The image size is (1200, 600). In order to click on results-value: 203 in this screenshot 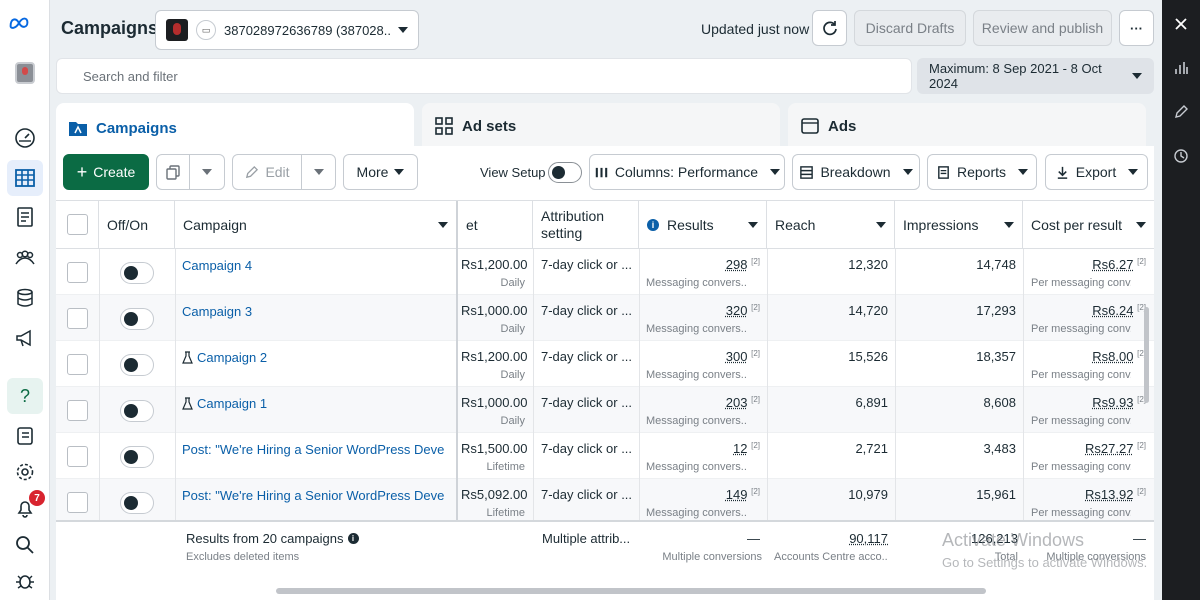, I will do `click(736, 402)`.